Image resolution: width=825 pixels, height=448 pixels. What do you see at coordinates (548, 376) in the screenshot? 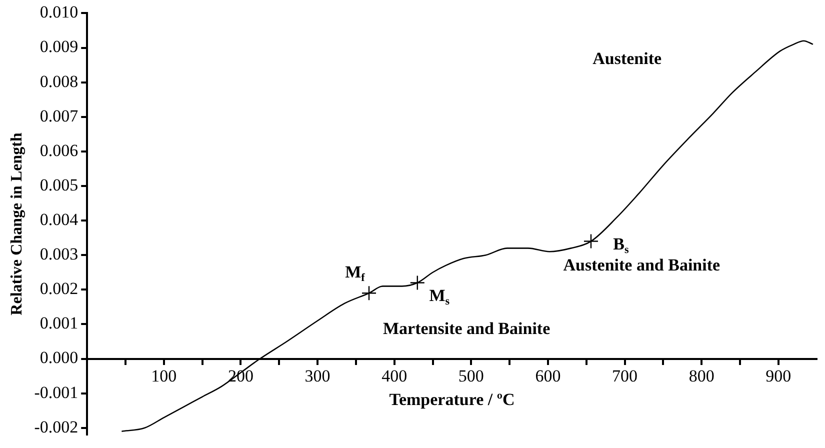
I see `x-tick-label: 600` at bounding box center [548, 376].